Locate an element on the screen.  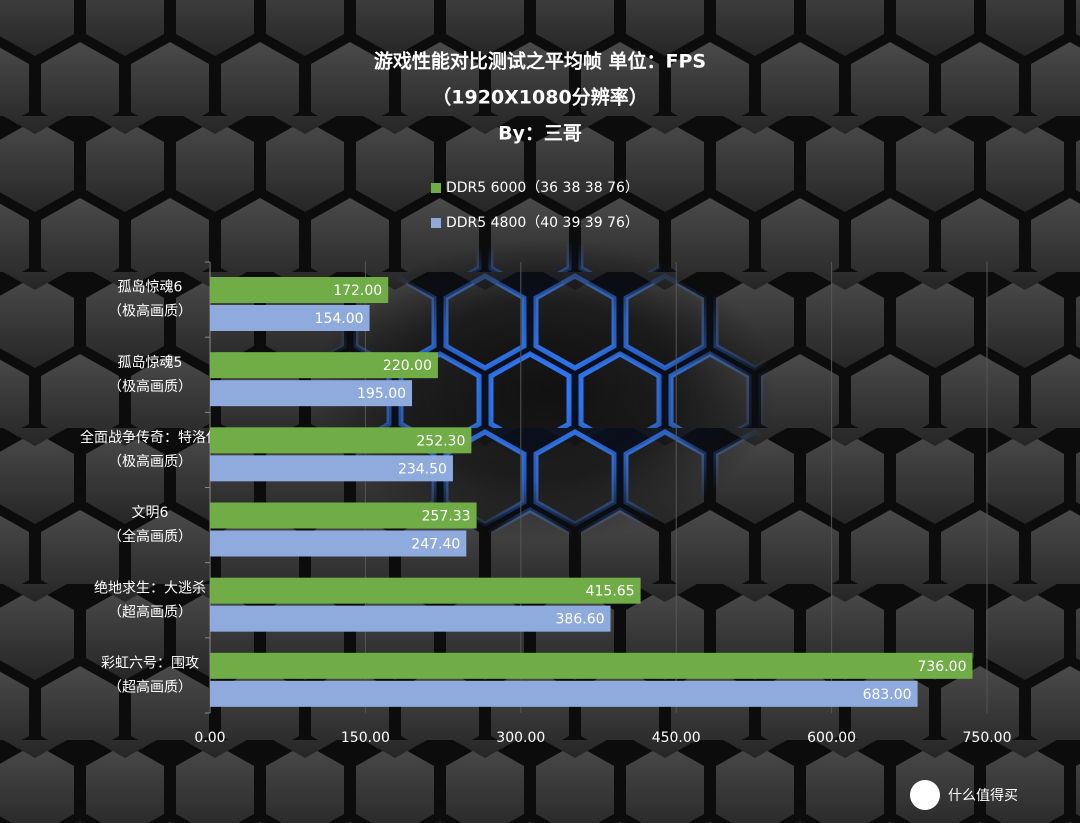
chart-title: 游戏性能对比测试之平均帧 单位：FPS is located at coordinates (540, 61).